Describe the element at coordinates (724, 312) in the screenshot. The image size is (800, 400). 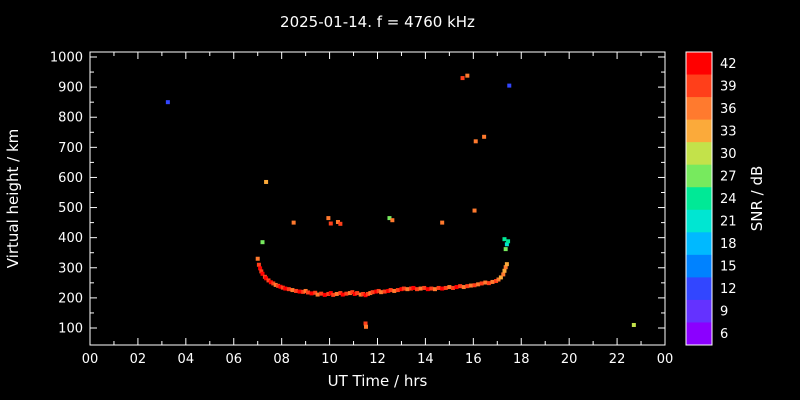
I see `colorbar-tick-label: 9` at that location.